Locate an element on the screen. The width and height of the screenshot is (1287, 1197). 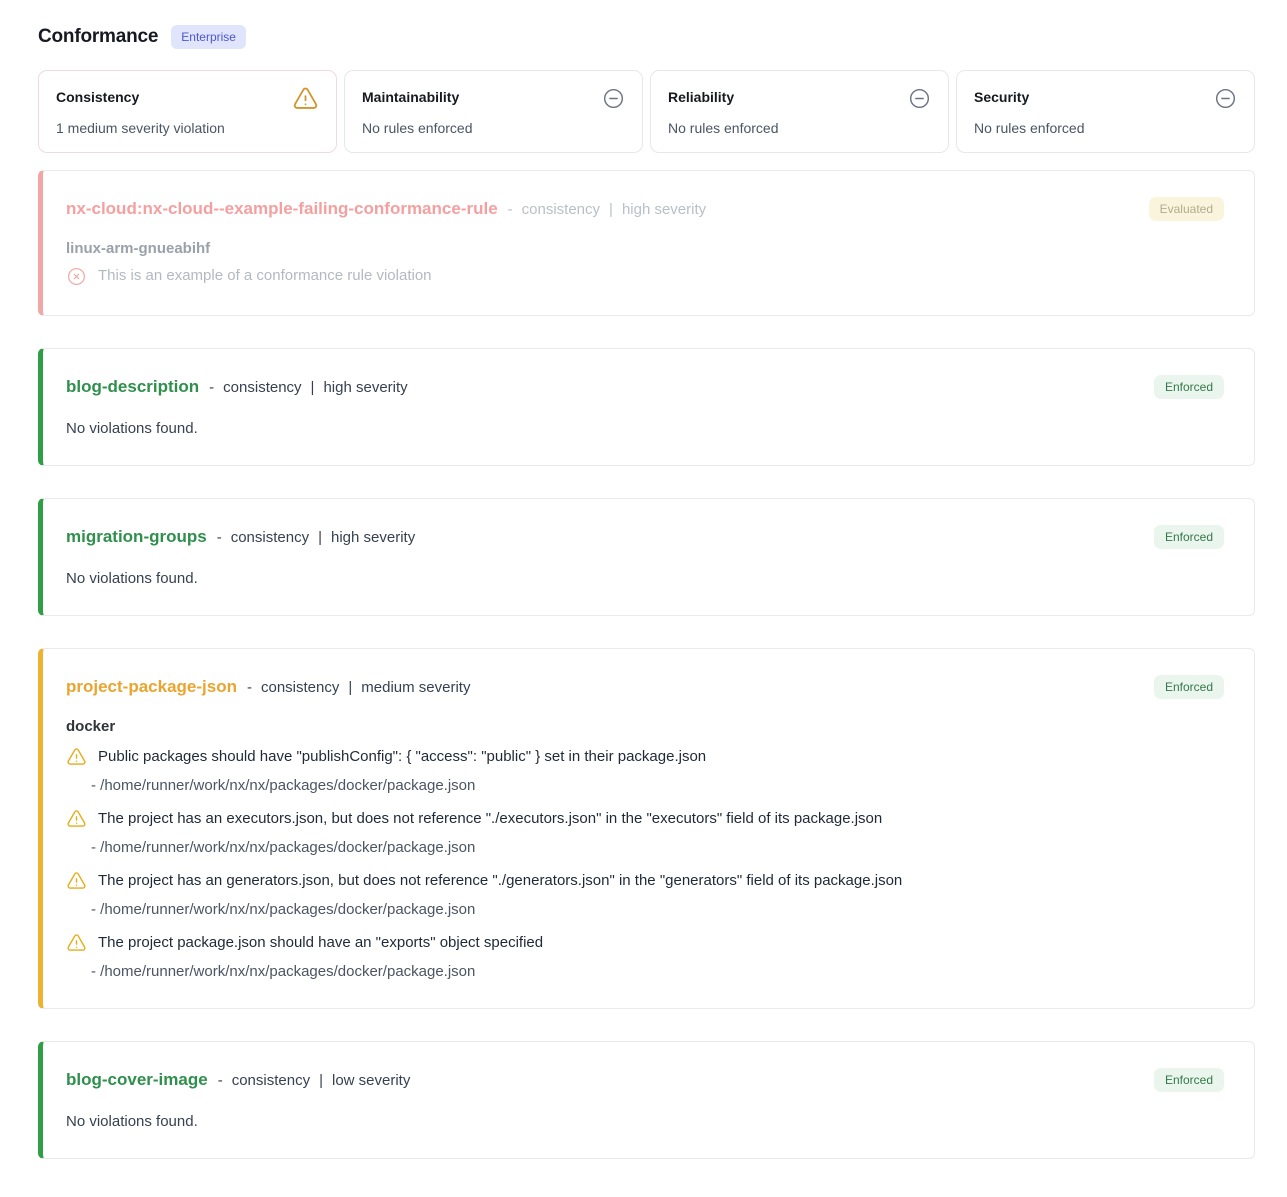
page-title: Conformance is located at coordinates (98, 36).